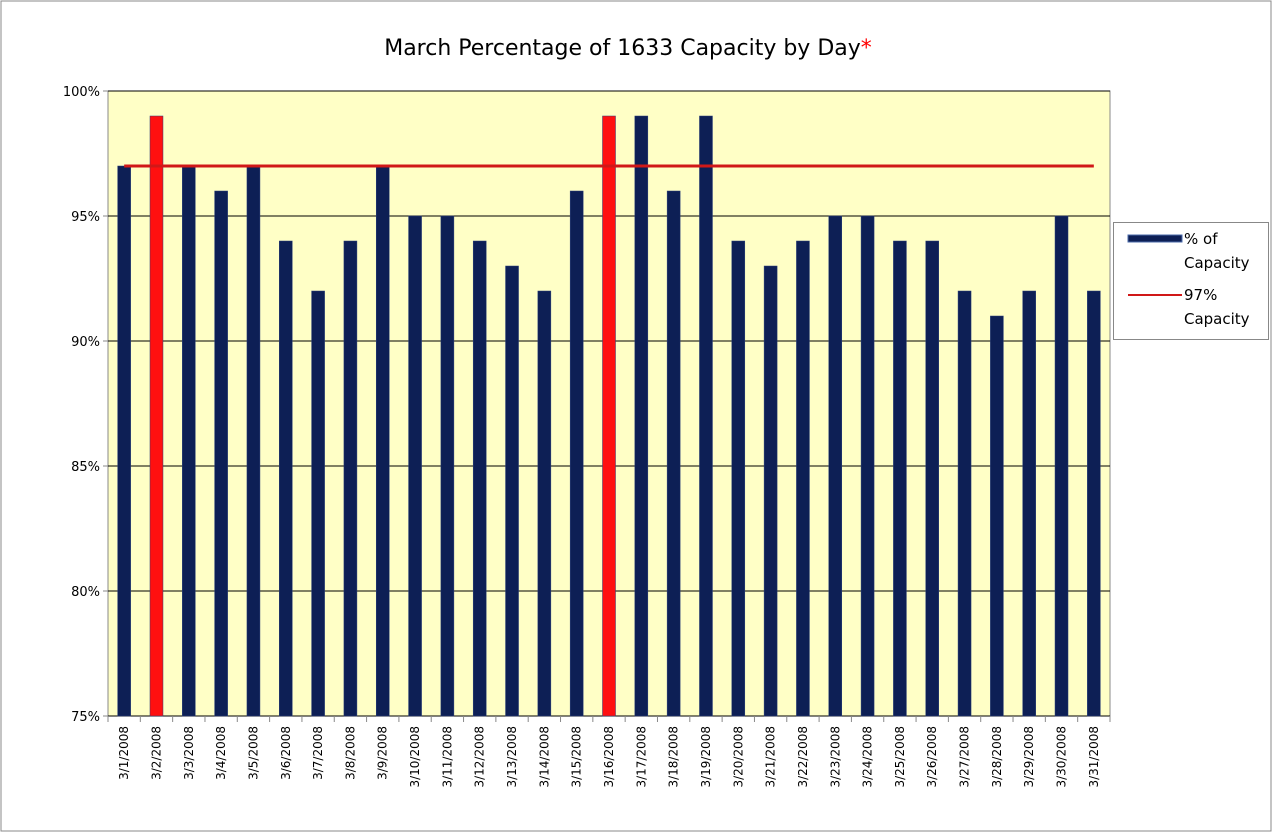  I want to click on x-tick-label: 3/10/2008, so click(415, 757).